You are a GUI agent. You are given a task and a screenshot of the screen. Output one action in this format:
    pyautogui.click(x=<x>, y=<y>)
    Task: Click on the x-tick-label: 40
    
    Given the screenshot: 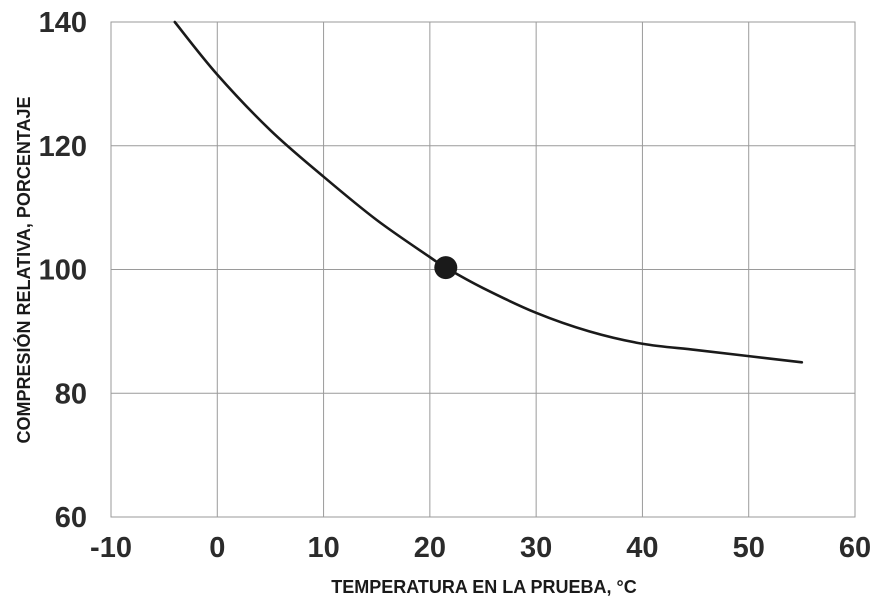 What is the action you would take?
    pyautogui.click(x=642, y=548)
    